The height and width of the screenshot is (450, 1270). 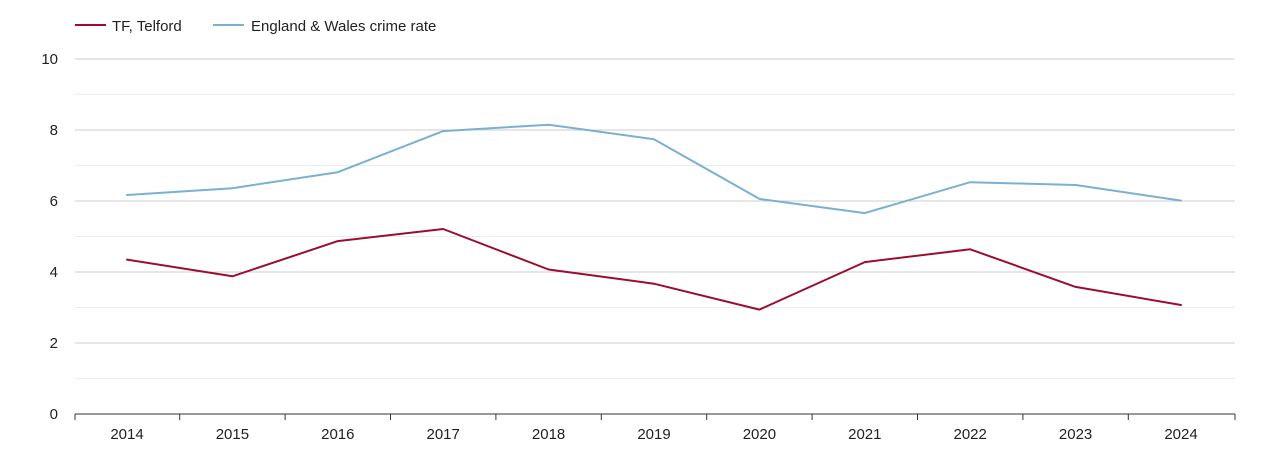 I want to click on x-tick-label: 2023, so click(x=1075, y=434).